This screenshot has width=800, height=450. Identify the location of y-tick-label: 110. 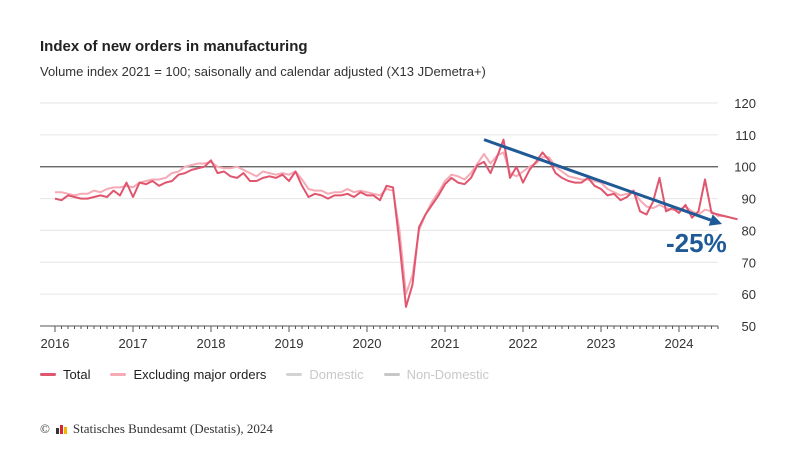
(745, 135).